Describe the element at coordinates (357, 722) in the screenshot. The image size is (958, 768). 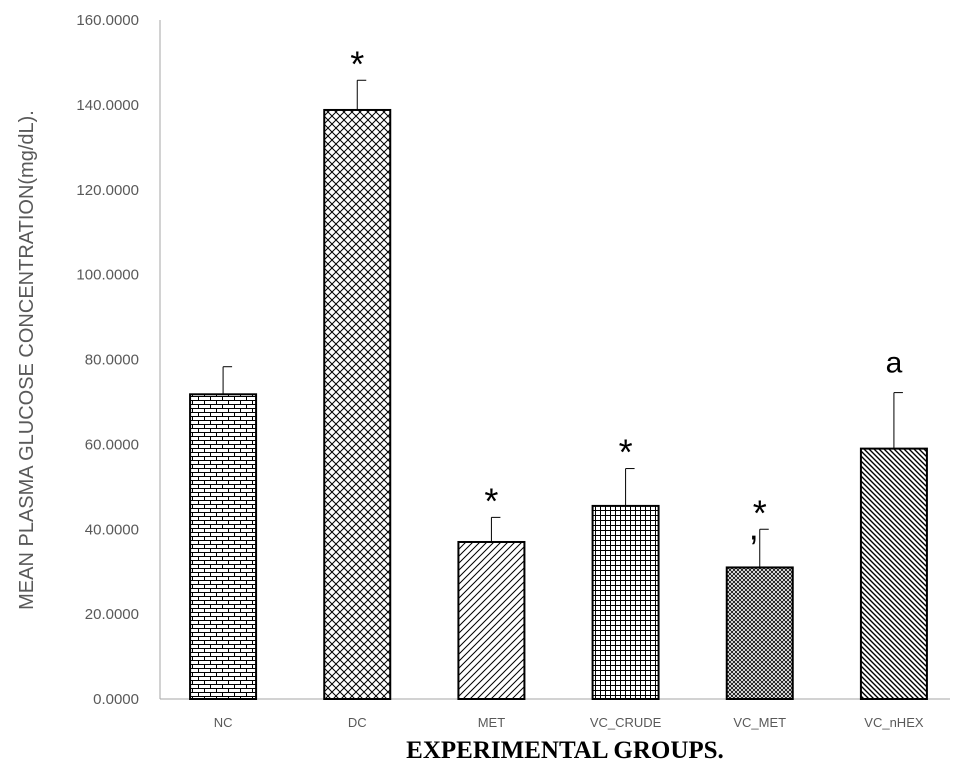
I see `x-tick-label: DC` at that location.